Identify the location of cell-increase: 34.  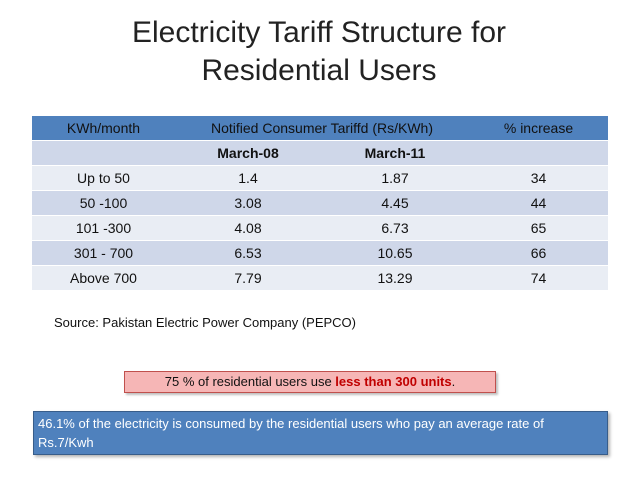
(538, 178).